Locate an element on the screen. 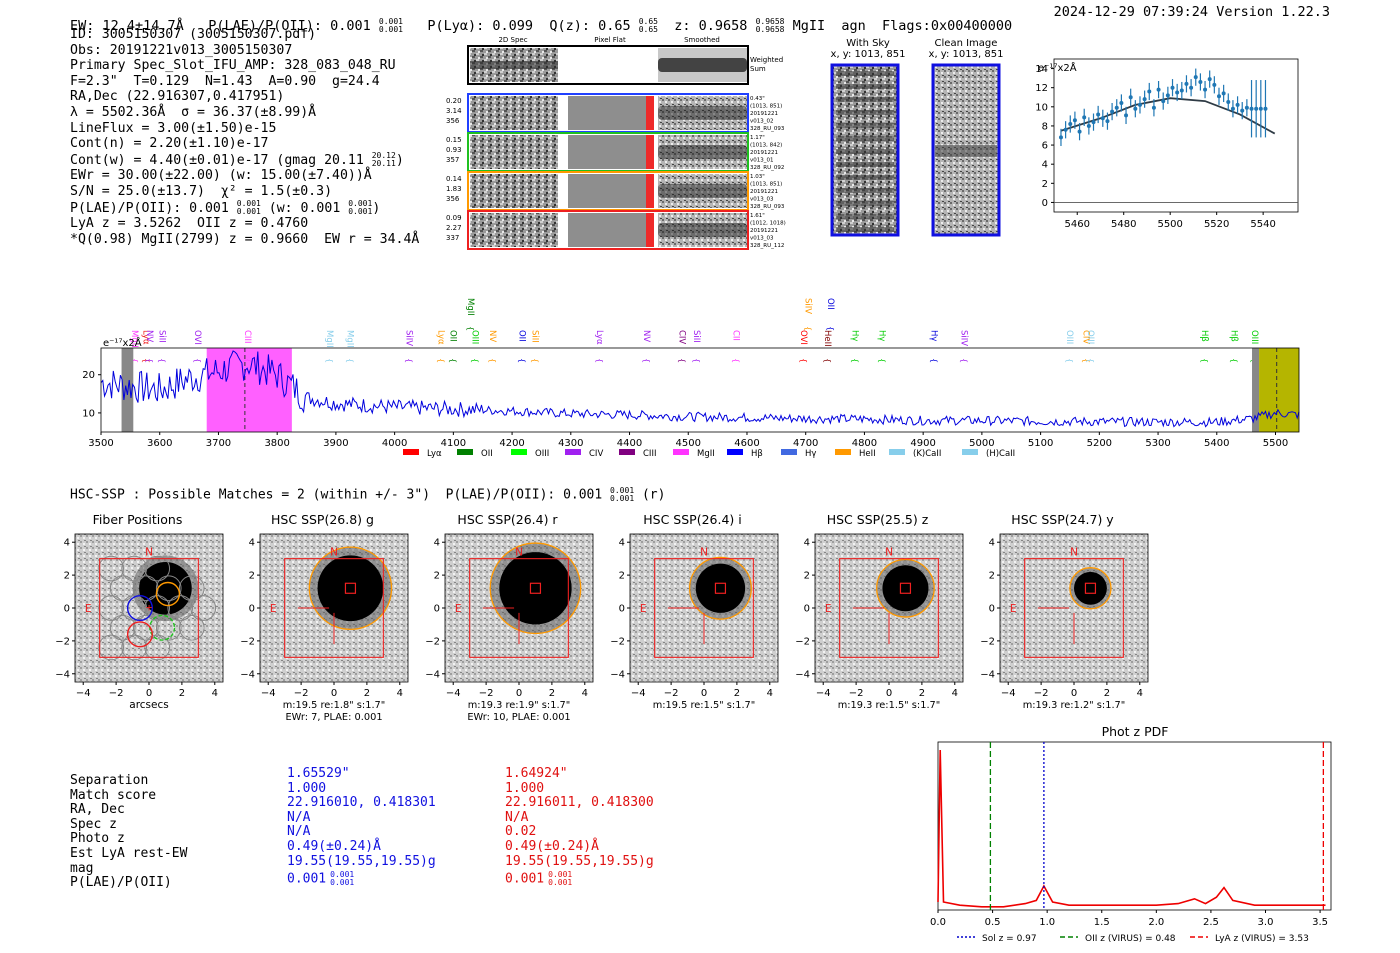  photz-xtick: 2.5 is located at coordinates (1211, 922).